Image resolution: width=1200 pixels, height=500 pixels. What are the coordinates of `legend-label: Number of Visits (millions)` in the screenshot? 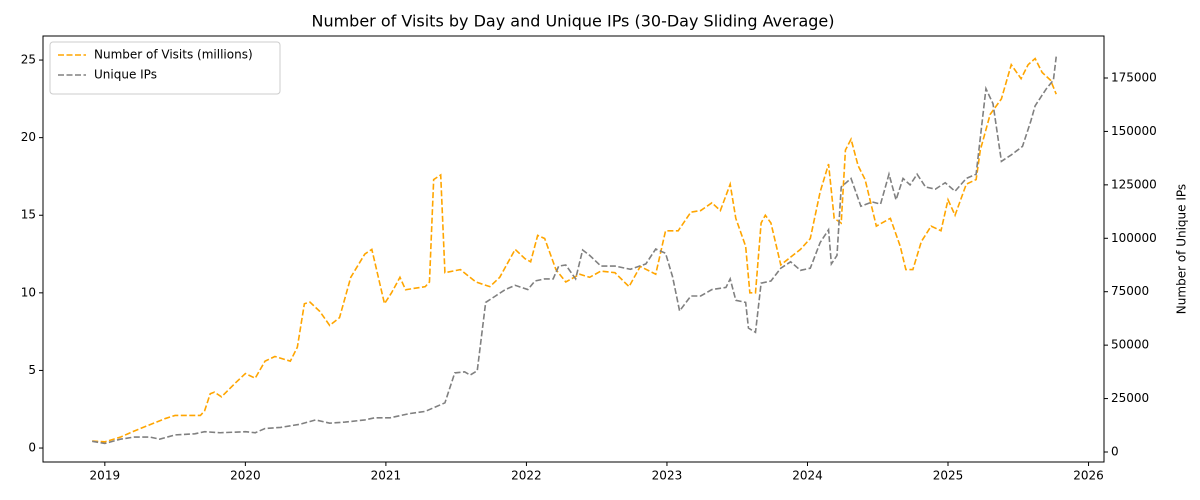 It's located at (173, 55).